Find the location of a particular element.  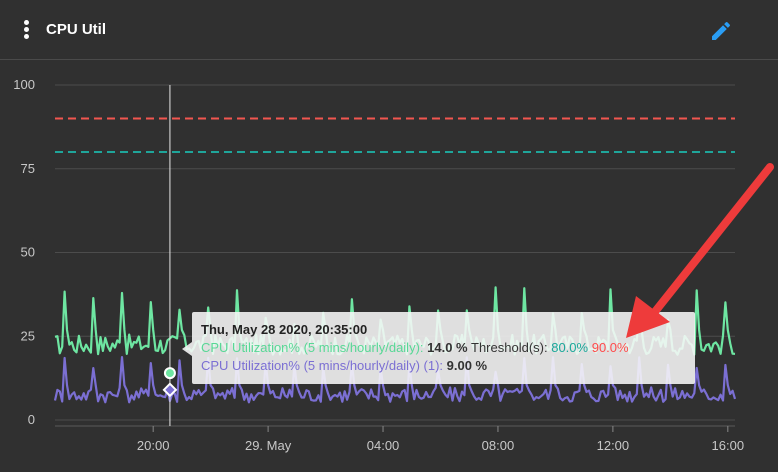

widget-title: CPU Util is located at coordinates (76, 29).